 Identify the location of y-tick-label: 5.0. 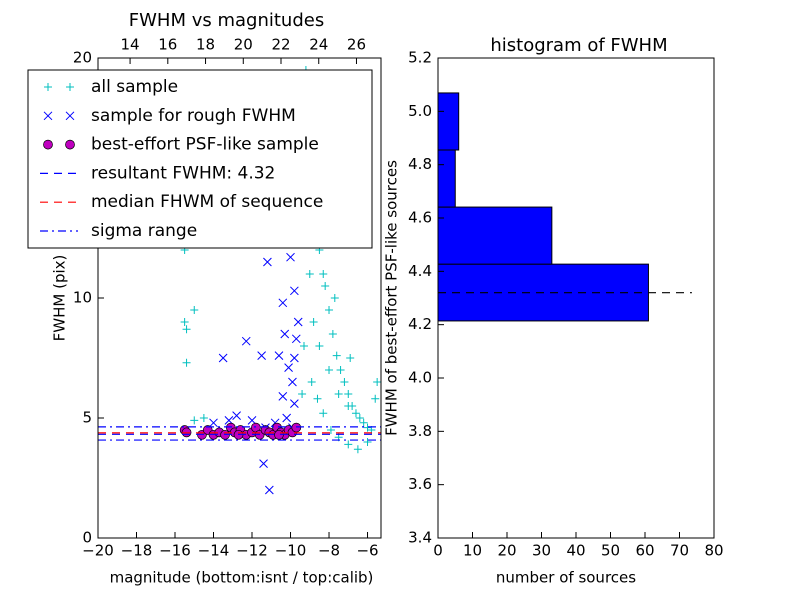
(420, 111).